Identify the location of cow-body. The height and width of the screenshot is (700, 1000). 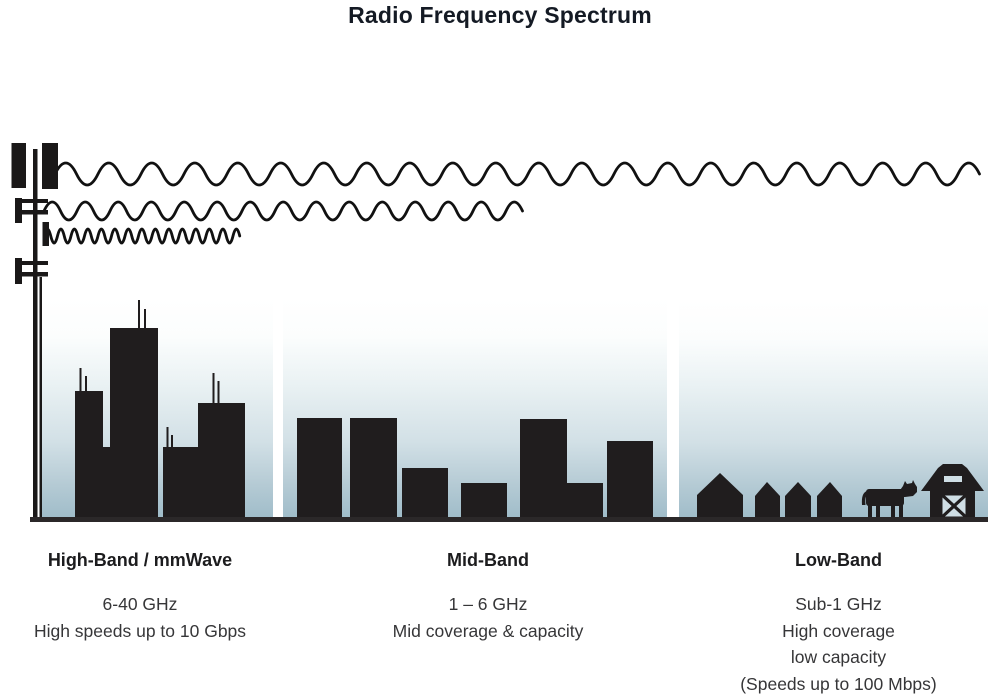
(885, 497).